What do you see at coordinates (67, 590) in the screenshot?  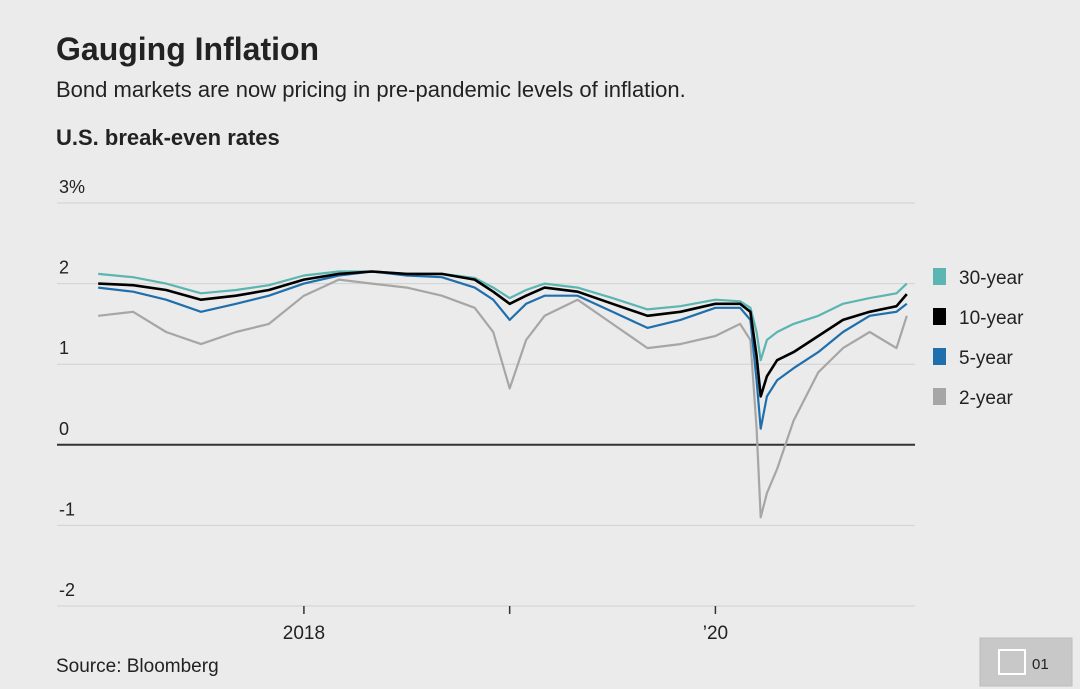 I see `y-tick-label: -2` at bounding box center [67, 590].